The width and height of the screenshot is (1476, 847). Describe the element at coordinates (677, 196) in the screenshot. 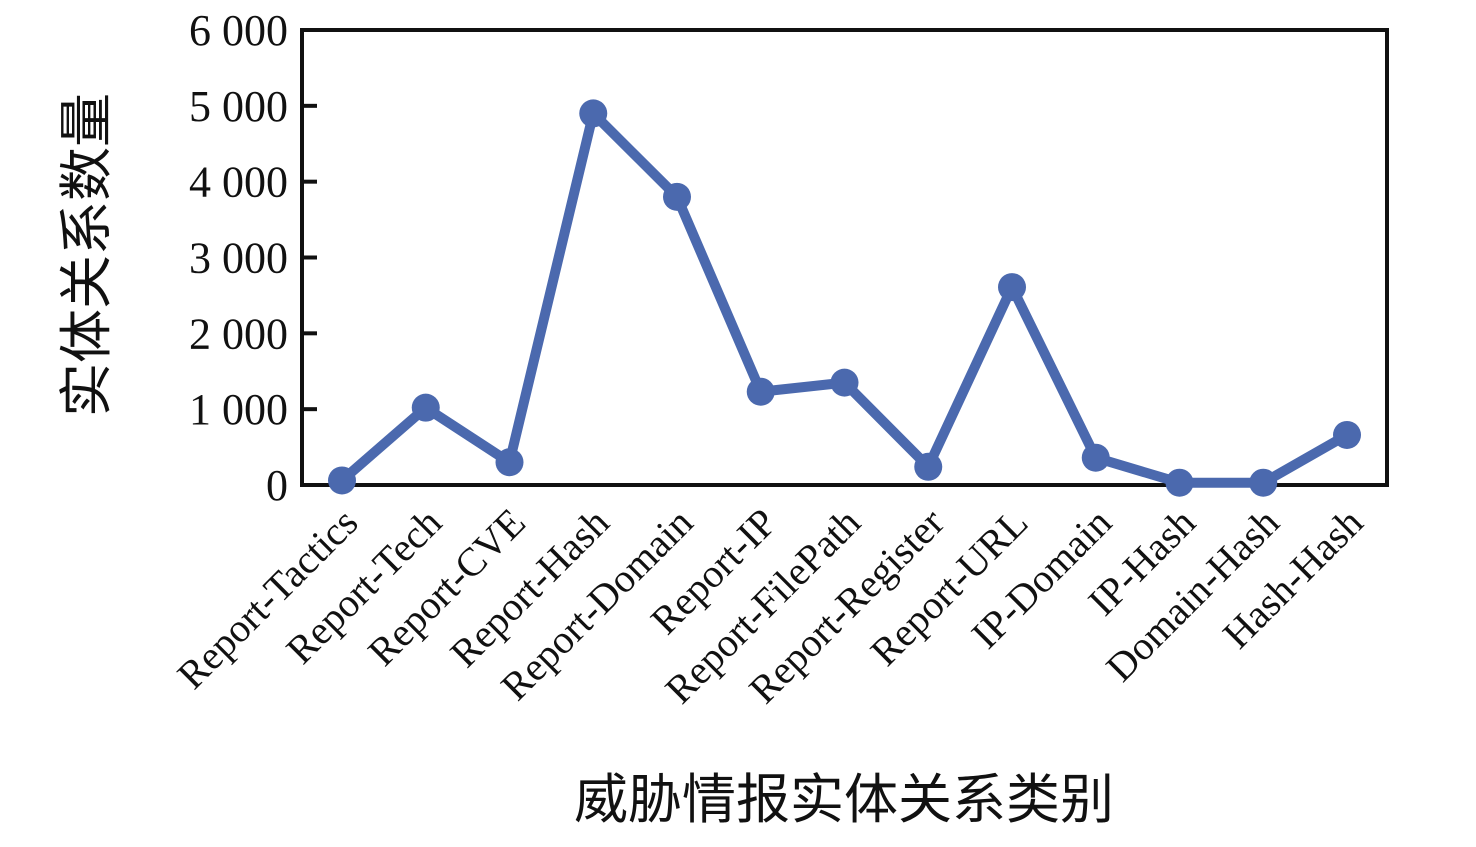

I see `data-point-Report-Domain` at that location.